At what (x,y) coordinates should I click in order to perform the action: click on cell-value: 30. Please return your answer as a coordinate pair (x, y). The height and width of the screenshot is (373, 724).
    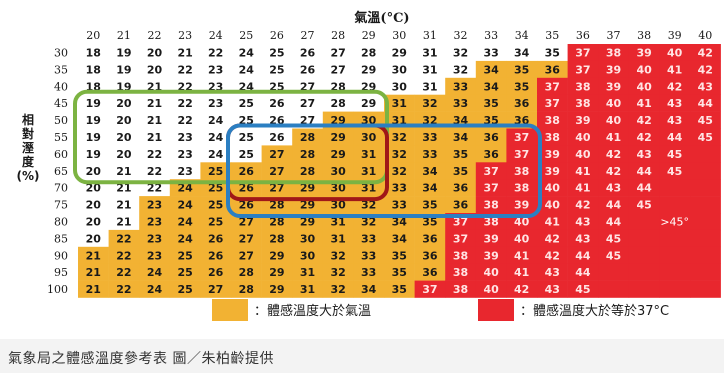
    Looking at the image, I should click on (338, 171).